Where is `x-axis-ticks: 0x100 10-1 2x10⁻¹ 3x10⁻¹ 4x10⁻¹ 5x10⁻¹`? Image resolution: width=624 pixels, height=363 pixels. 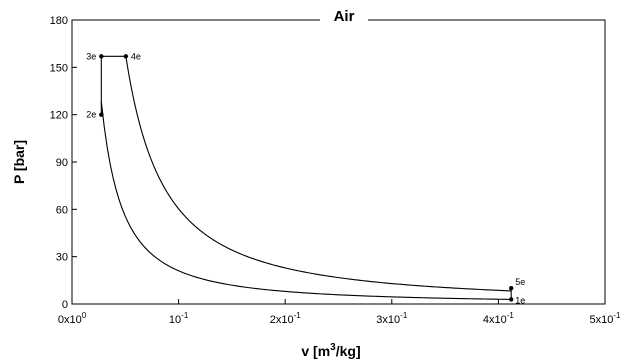
x-axis-ticks: 0x100 10-1 2x10⁻¹ 3x10⁻¹ 4x10⁻¹ 5x10⁻¹ is located at coordinates (339, 312).